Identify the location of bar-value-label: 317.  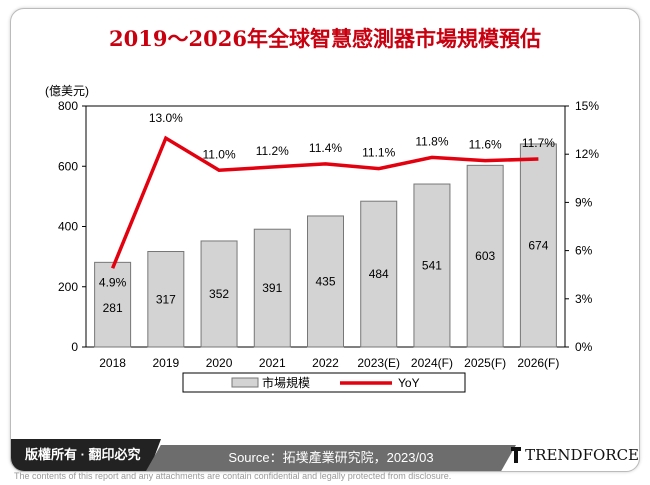
(166, 299).